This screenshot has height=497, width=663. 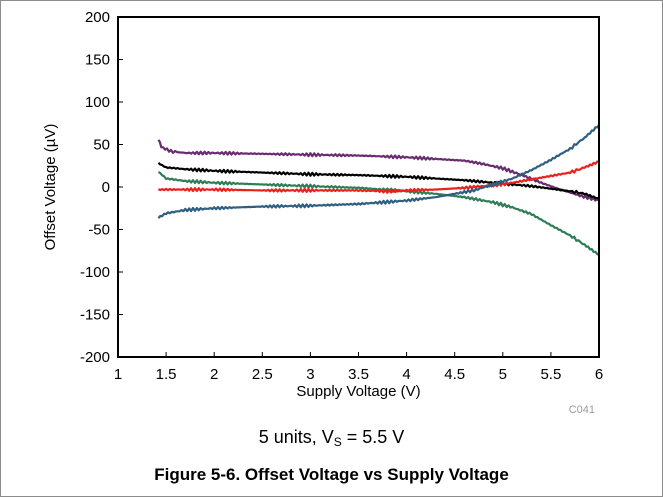 What do you see at coordinates (373, 437) in the screenshot?
I see `subtitle-suffix: = 5.5 V` at bounding box center [373, 437].